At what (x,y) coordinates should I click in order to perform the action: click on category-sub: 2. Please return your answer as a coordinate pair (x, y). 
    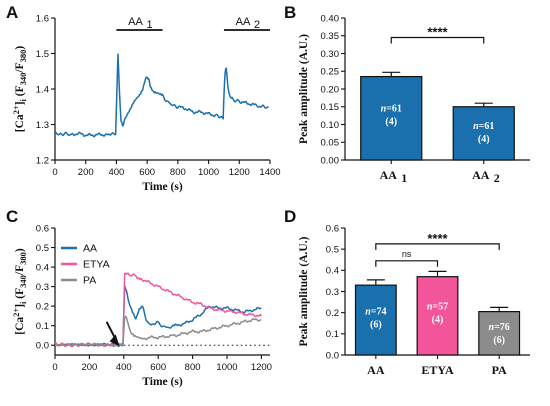
    Looking at the image, I should click on (497, 178).